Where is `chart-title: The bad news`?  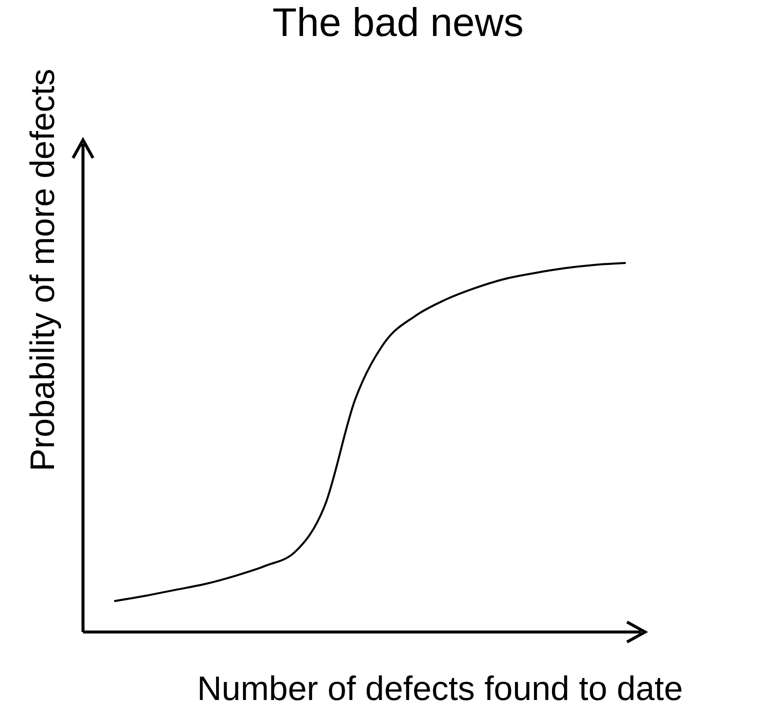 chart-title: The bad news is located at coordinates (398, 23).